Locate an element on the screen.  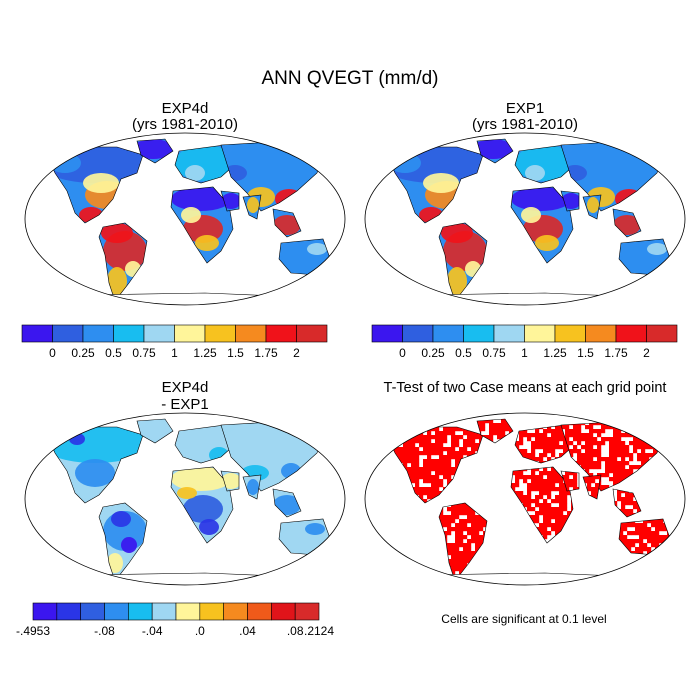
map-land-layer is located at coordinates (529, 501).